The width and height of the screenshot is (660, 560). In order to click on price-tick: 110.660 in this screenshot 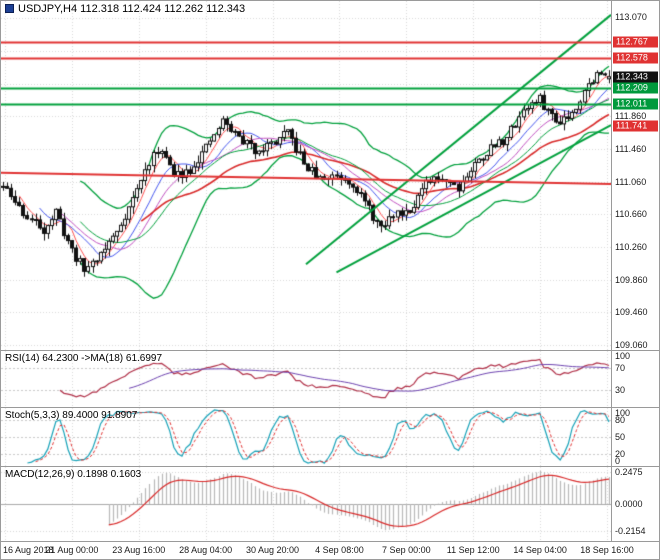, I will do `click(631, 214)`.